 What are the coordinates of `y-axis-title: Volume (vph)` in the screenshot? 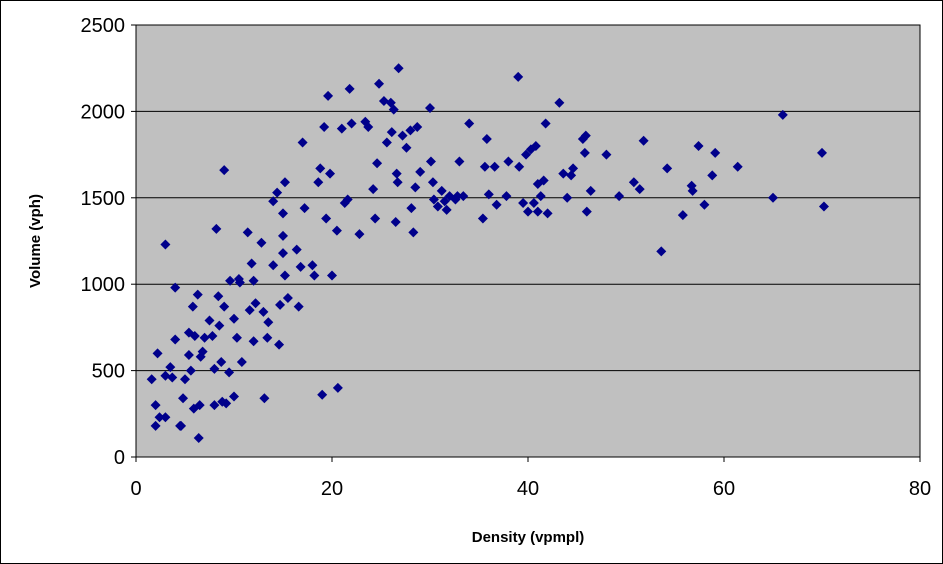 It's located at (35, 241).